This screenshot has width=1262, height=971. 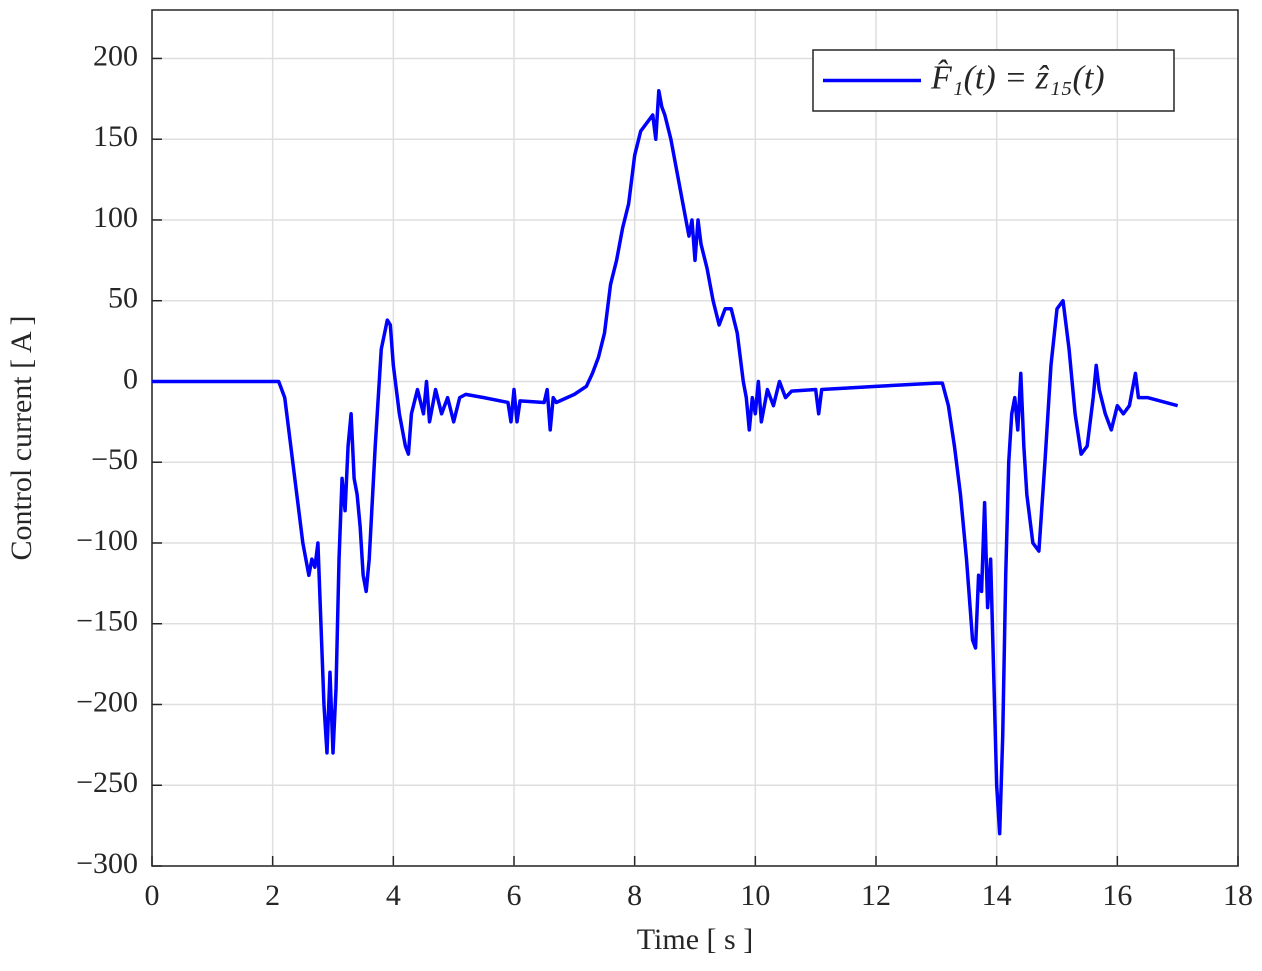 I want to click on y-tick-label: 200, so click(x=115, y=55).